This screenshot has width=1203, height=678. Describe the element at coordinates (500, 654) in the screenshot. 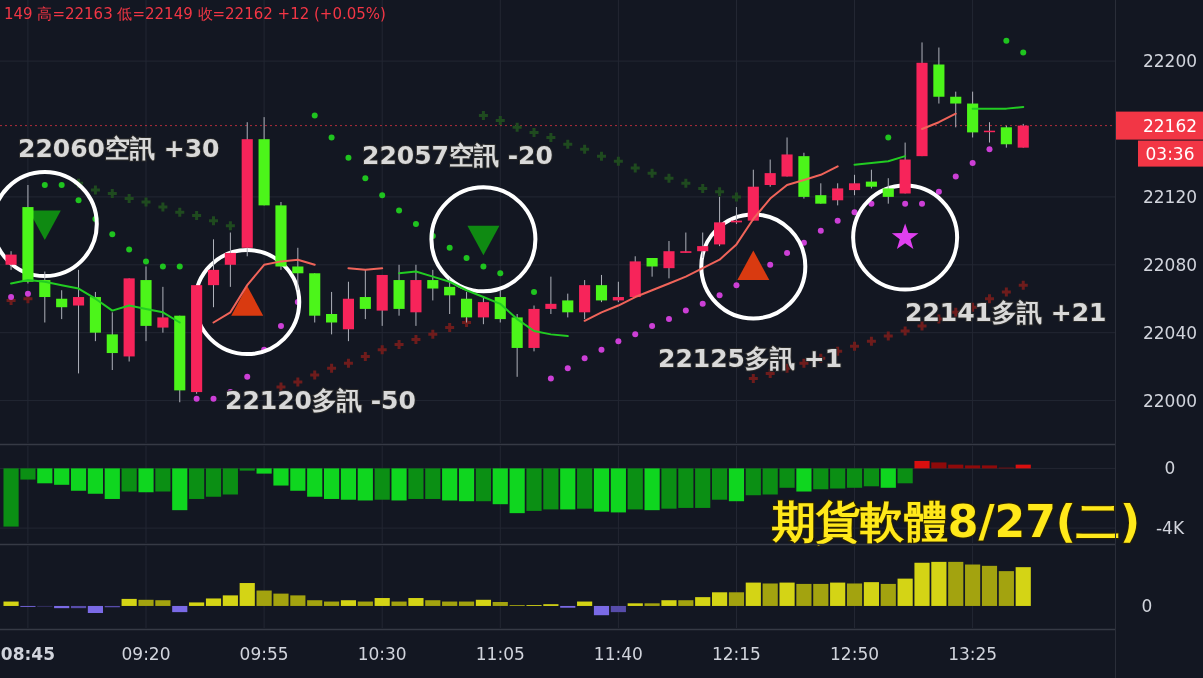

I see `x-tick: 11:05` at that location.